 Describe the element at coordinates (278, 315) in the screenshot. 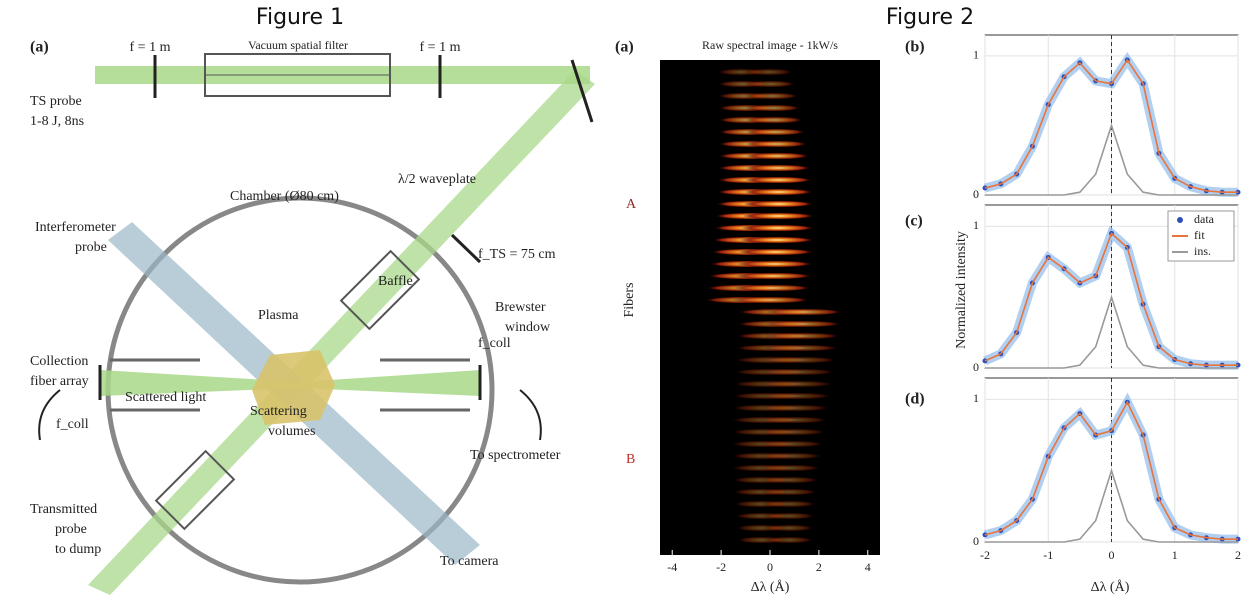

I see `label: Plasma` at that location.